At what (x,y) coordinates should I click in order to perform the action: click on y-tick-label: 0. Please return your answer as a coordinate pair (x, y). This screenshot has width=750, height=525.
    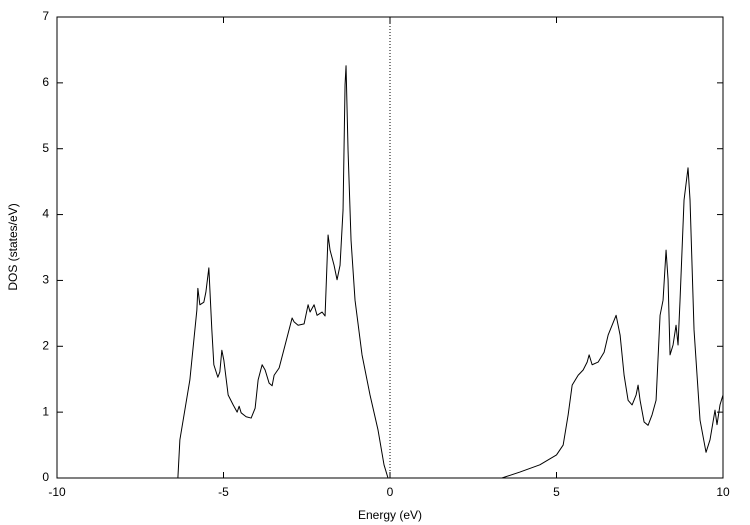
    Looking at the image, I should click on (45, 477).